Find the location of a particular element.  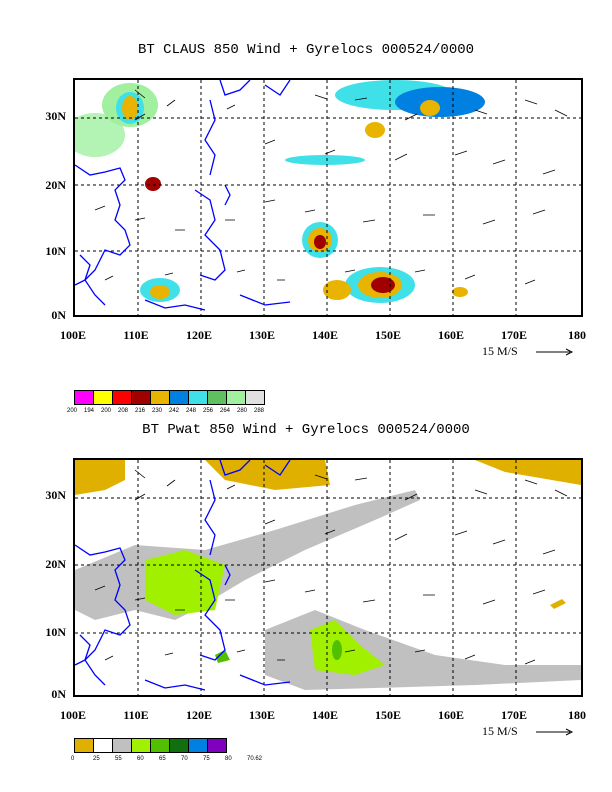

panel1-xtick-170e: 170E is located at coordinates (513, 335).